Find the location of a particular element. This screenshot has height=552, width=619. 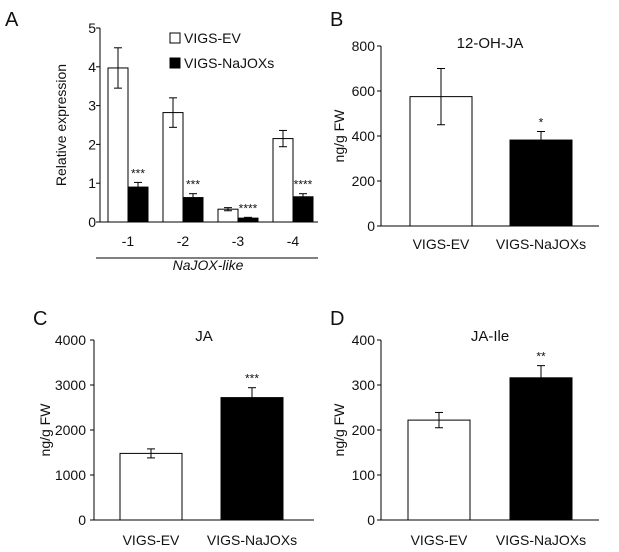

panel-a-x-tick-label: -4 is located at coordinates (293, 241).